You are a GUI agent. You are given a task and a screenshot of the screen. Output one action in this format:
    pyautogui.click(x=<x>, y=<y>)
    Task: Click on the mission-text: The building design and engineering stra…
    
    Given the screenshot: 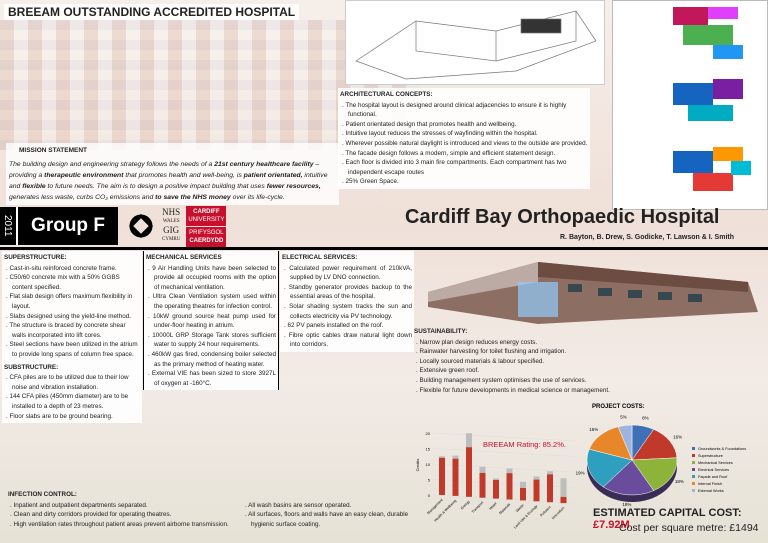 What is the action you would take?
    pyautogui.click(x=172, y=181)
    